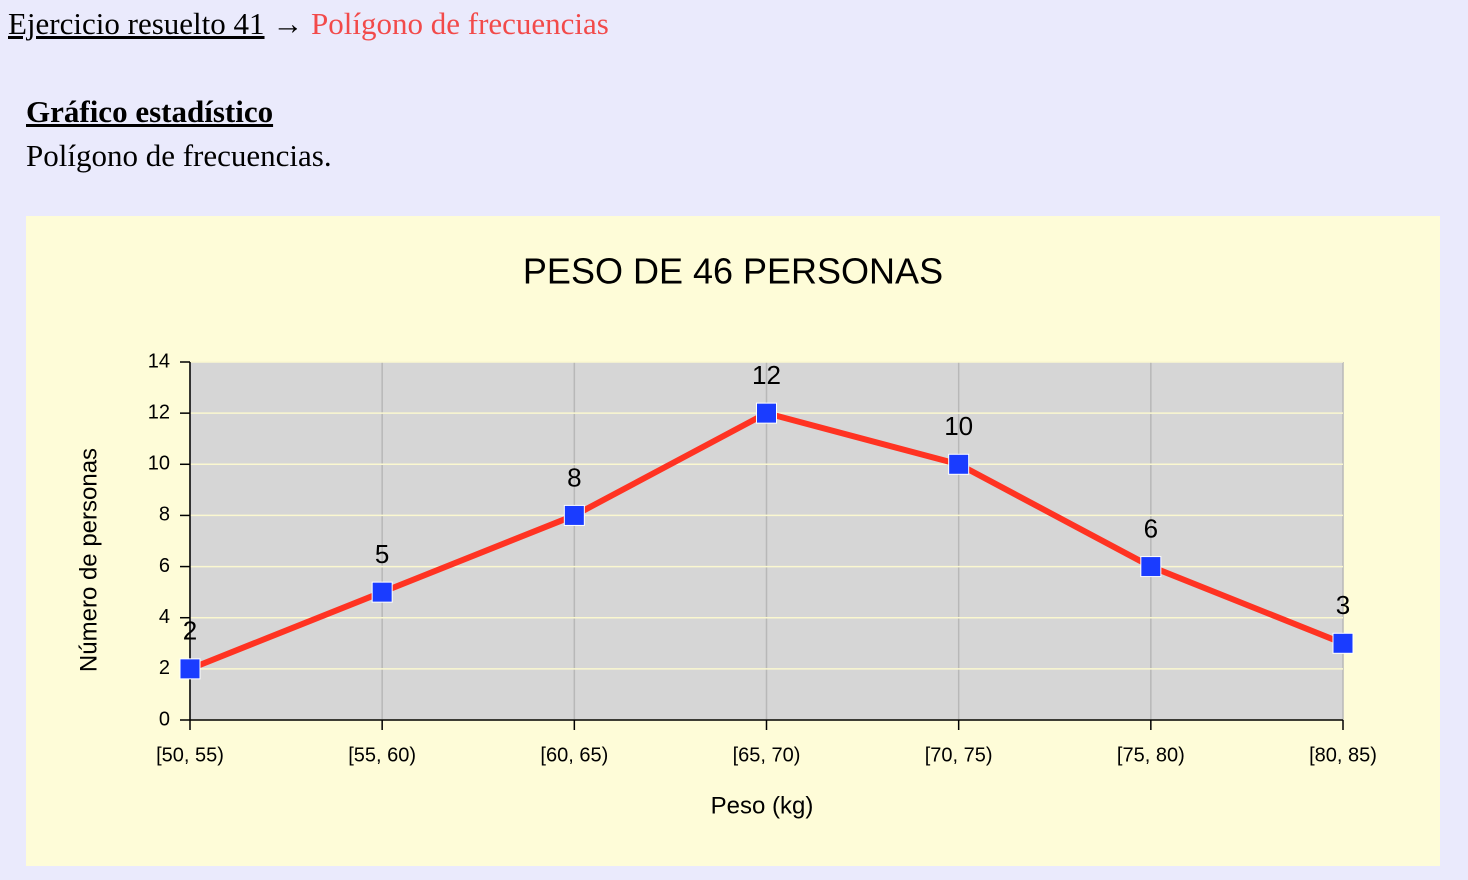 This screenshot has height=880, width=1468. I want to click on x-tick-label: [75, 80), so click(1151, 755).